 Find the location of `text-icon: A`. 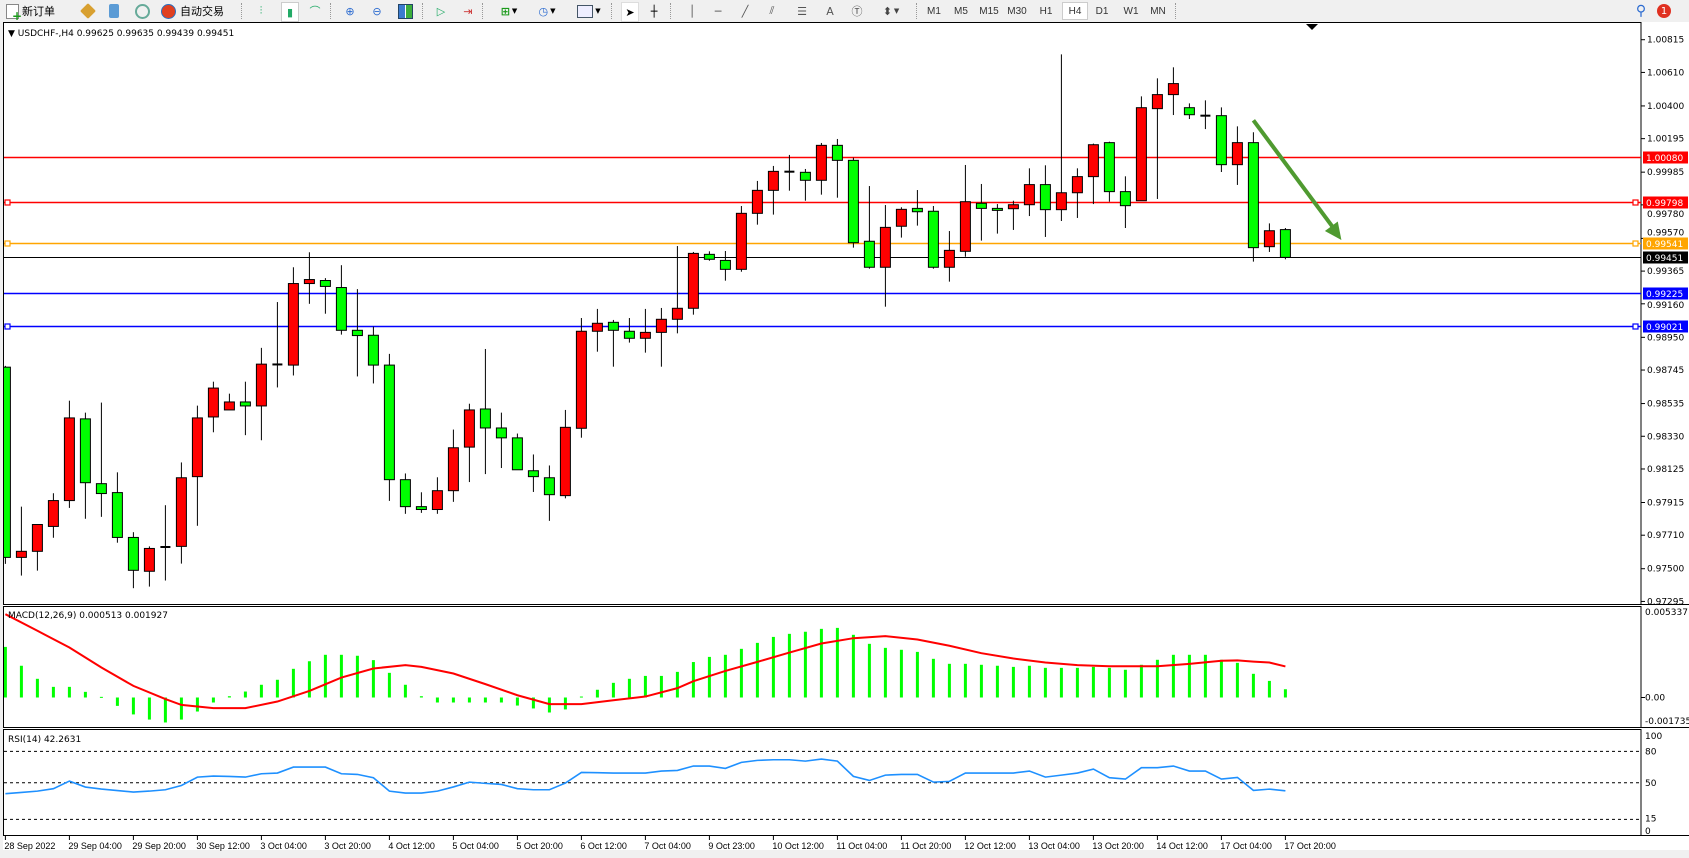

text-icon: A is located at coordinates (830, 11).